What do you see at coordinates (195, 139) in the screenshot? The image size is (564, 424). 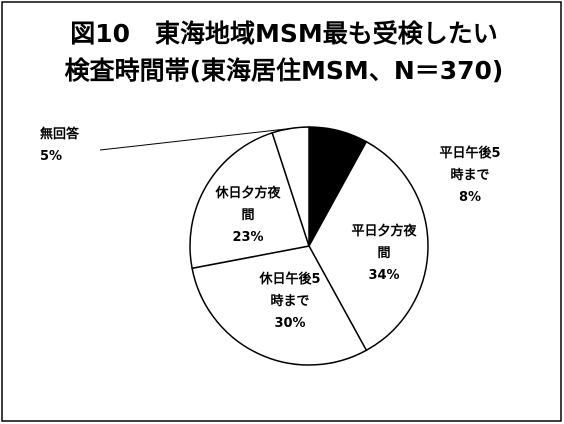 I see `leader-line` at bounding box center [195, 139].